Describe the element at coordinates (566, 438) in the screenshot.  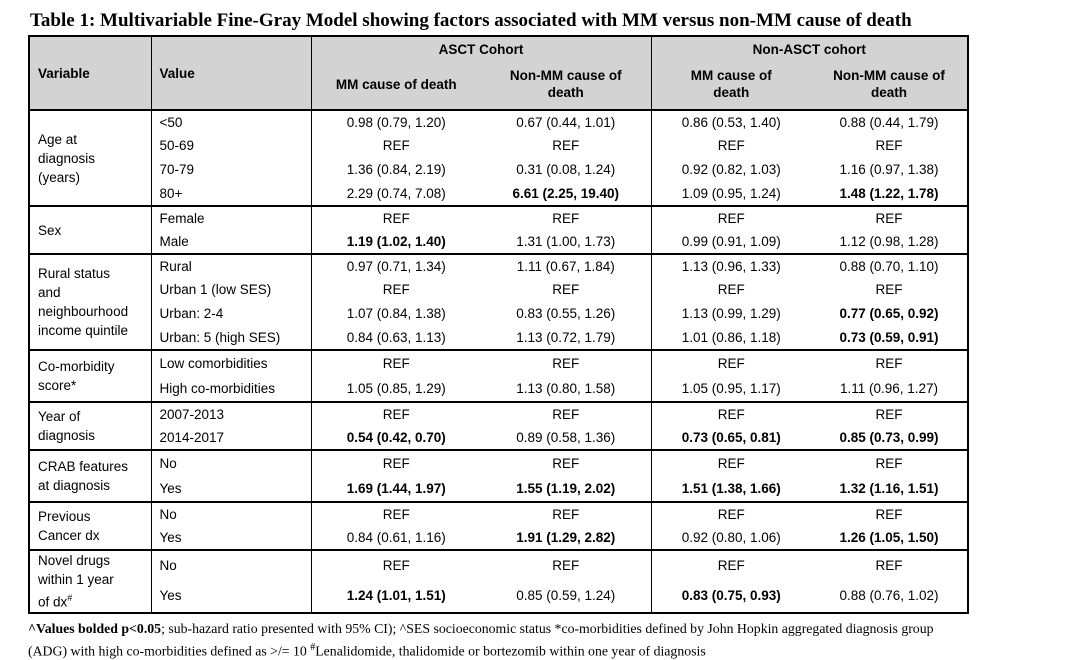
I see `hazard-ratio-cell: 0.89 (0.58, 1.36)` at that location.